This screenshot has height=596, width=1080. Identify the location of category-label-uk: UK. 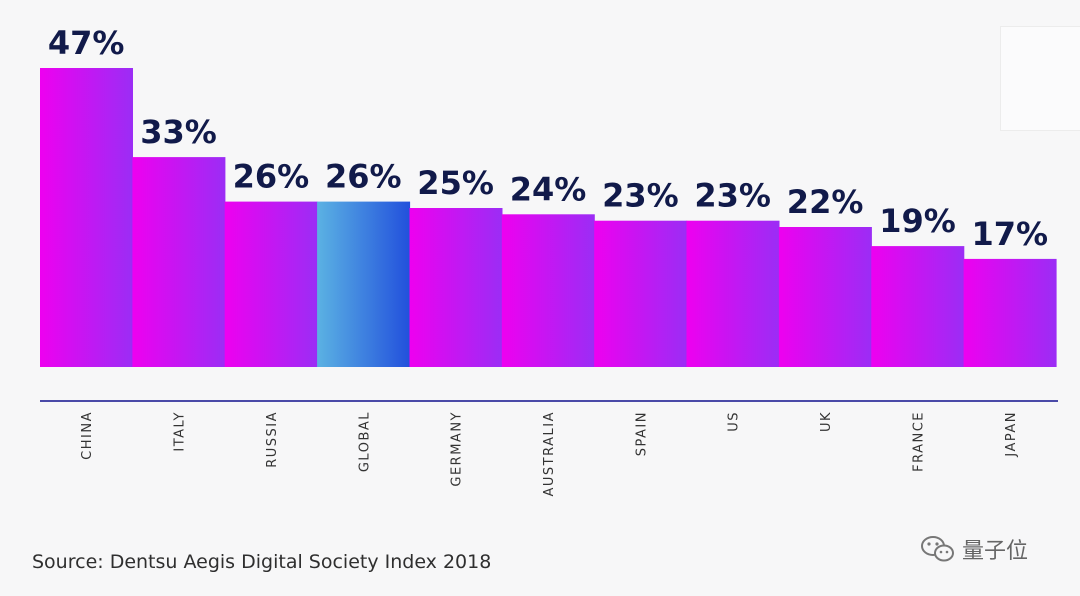
(826, 421).